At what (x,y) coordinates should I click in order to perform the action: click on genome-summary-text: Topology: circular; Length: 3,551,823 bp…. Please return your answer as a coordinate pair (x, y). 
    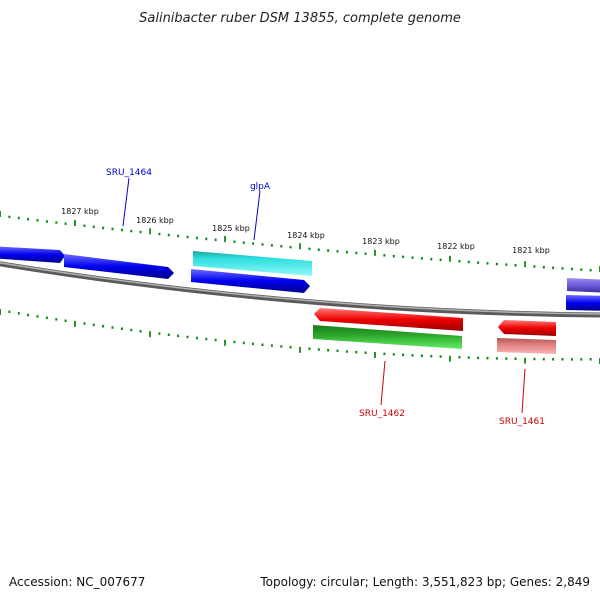
    Looking at the image, I should click on (424, 582).